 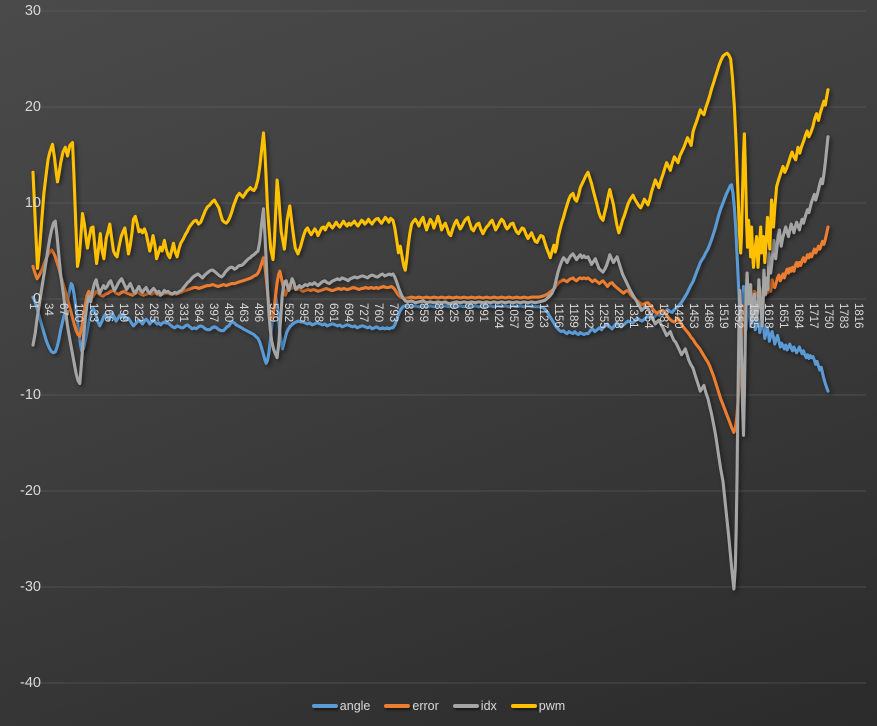 What do you see at coordinates (662, 316) in the screenshot?
I see `x-axis-tick-label: 1387` at bounding box center [662, 316].